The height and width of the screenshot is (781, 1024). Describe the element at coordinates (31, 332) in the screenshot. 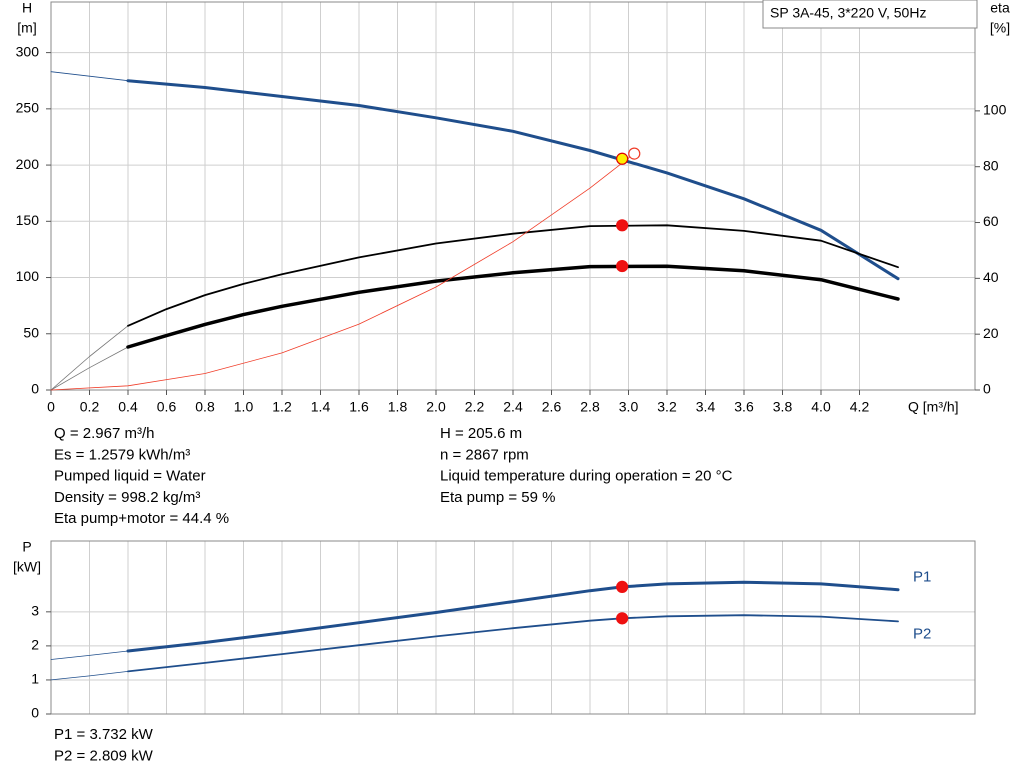

I see `y-tick-label: 50` at that location.